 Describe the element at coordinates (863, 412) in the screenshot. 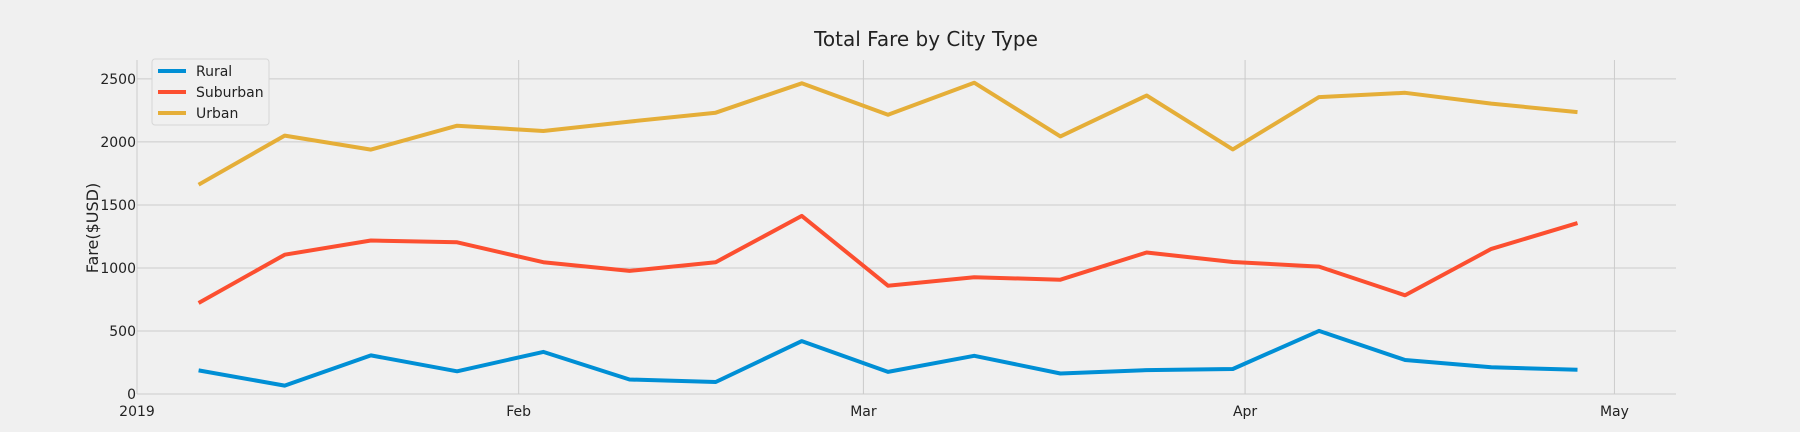

I see `x-tick-label: Mar` at that location.